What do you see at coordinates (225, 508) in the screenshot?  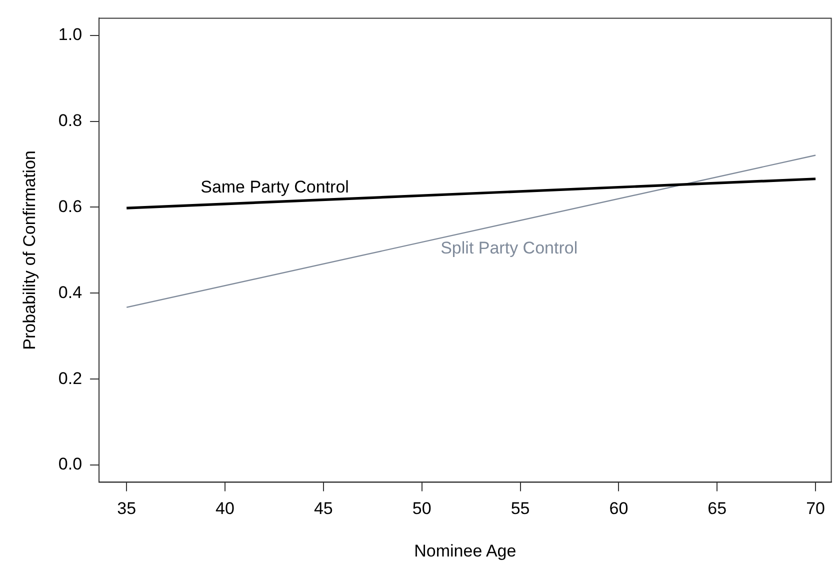 I see `x-tick-label: 40` at bounding box center [225, 508].